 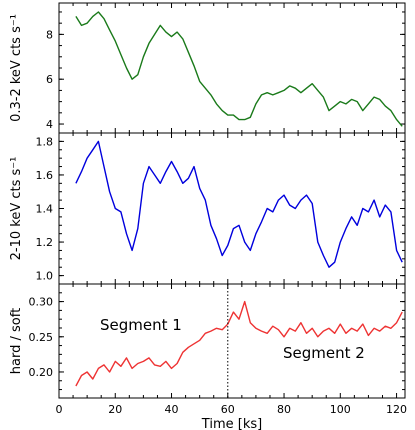 I want to click on x-tick-label: 100, so click(x=340, y=409).